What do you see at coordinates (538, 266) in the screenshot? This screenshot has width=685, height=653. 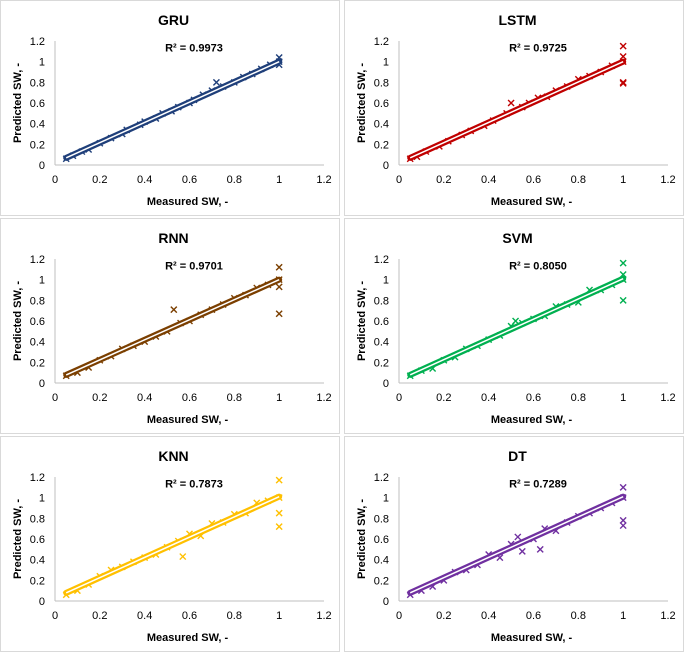 I see `r-squared-label: R² = 0.8050` at bounding box center [538, 266].